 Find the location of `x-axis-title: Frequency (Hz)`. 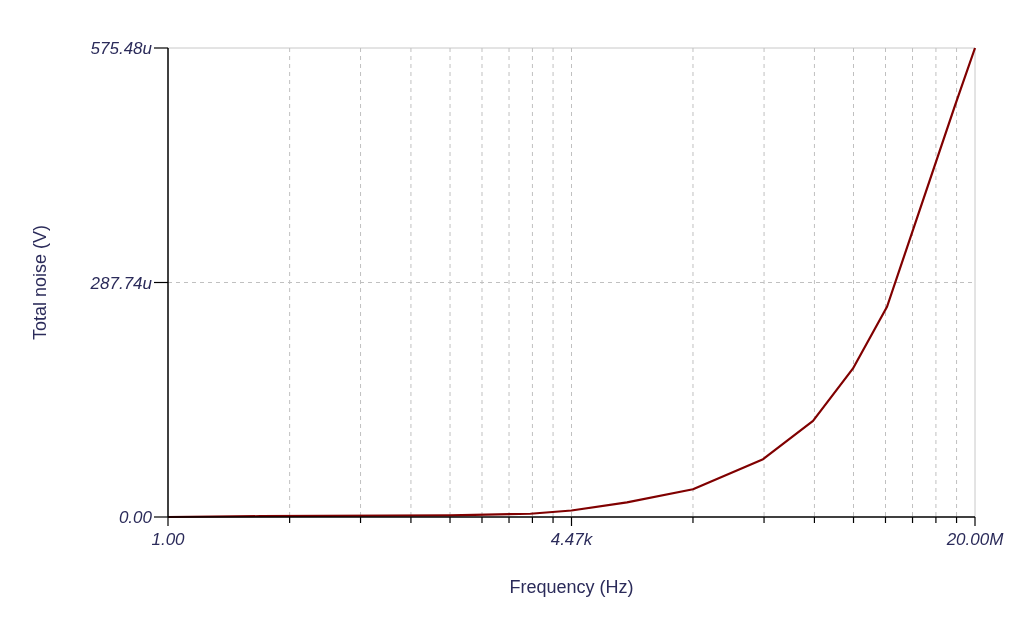

x-axis-title: Frequency (Hz) is located at coordinates (571, 587).